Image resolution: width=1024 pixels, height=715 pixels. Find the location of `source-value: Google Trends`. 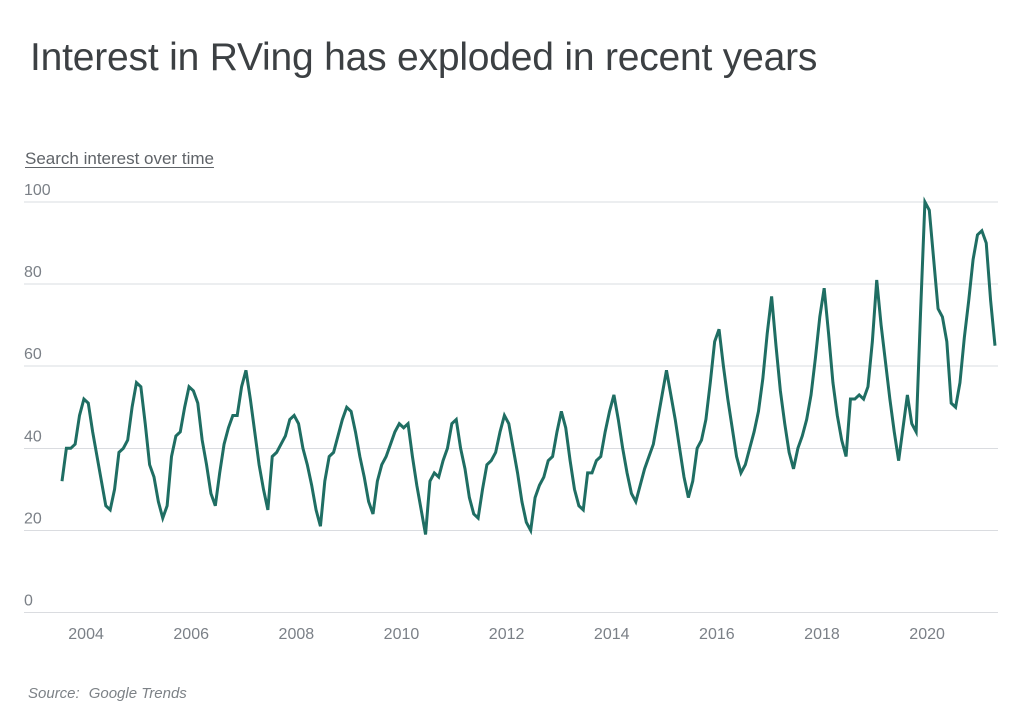

source-value: Google Trends is located at coordinates (137, 693).